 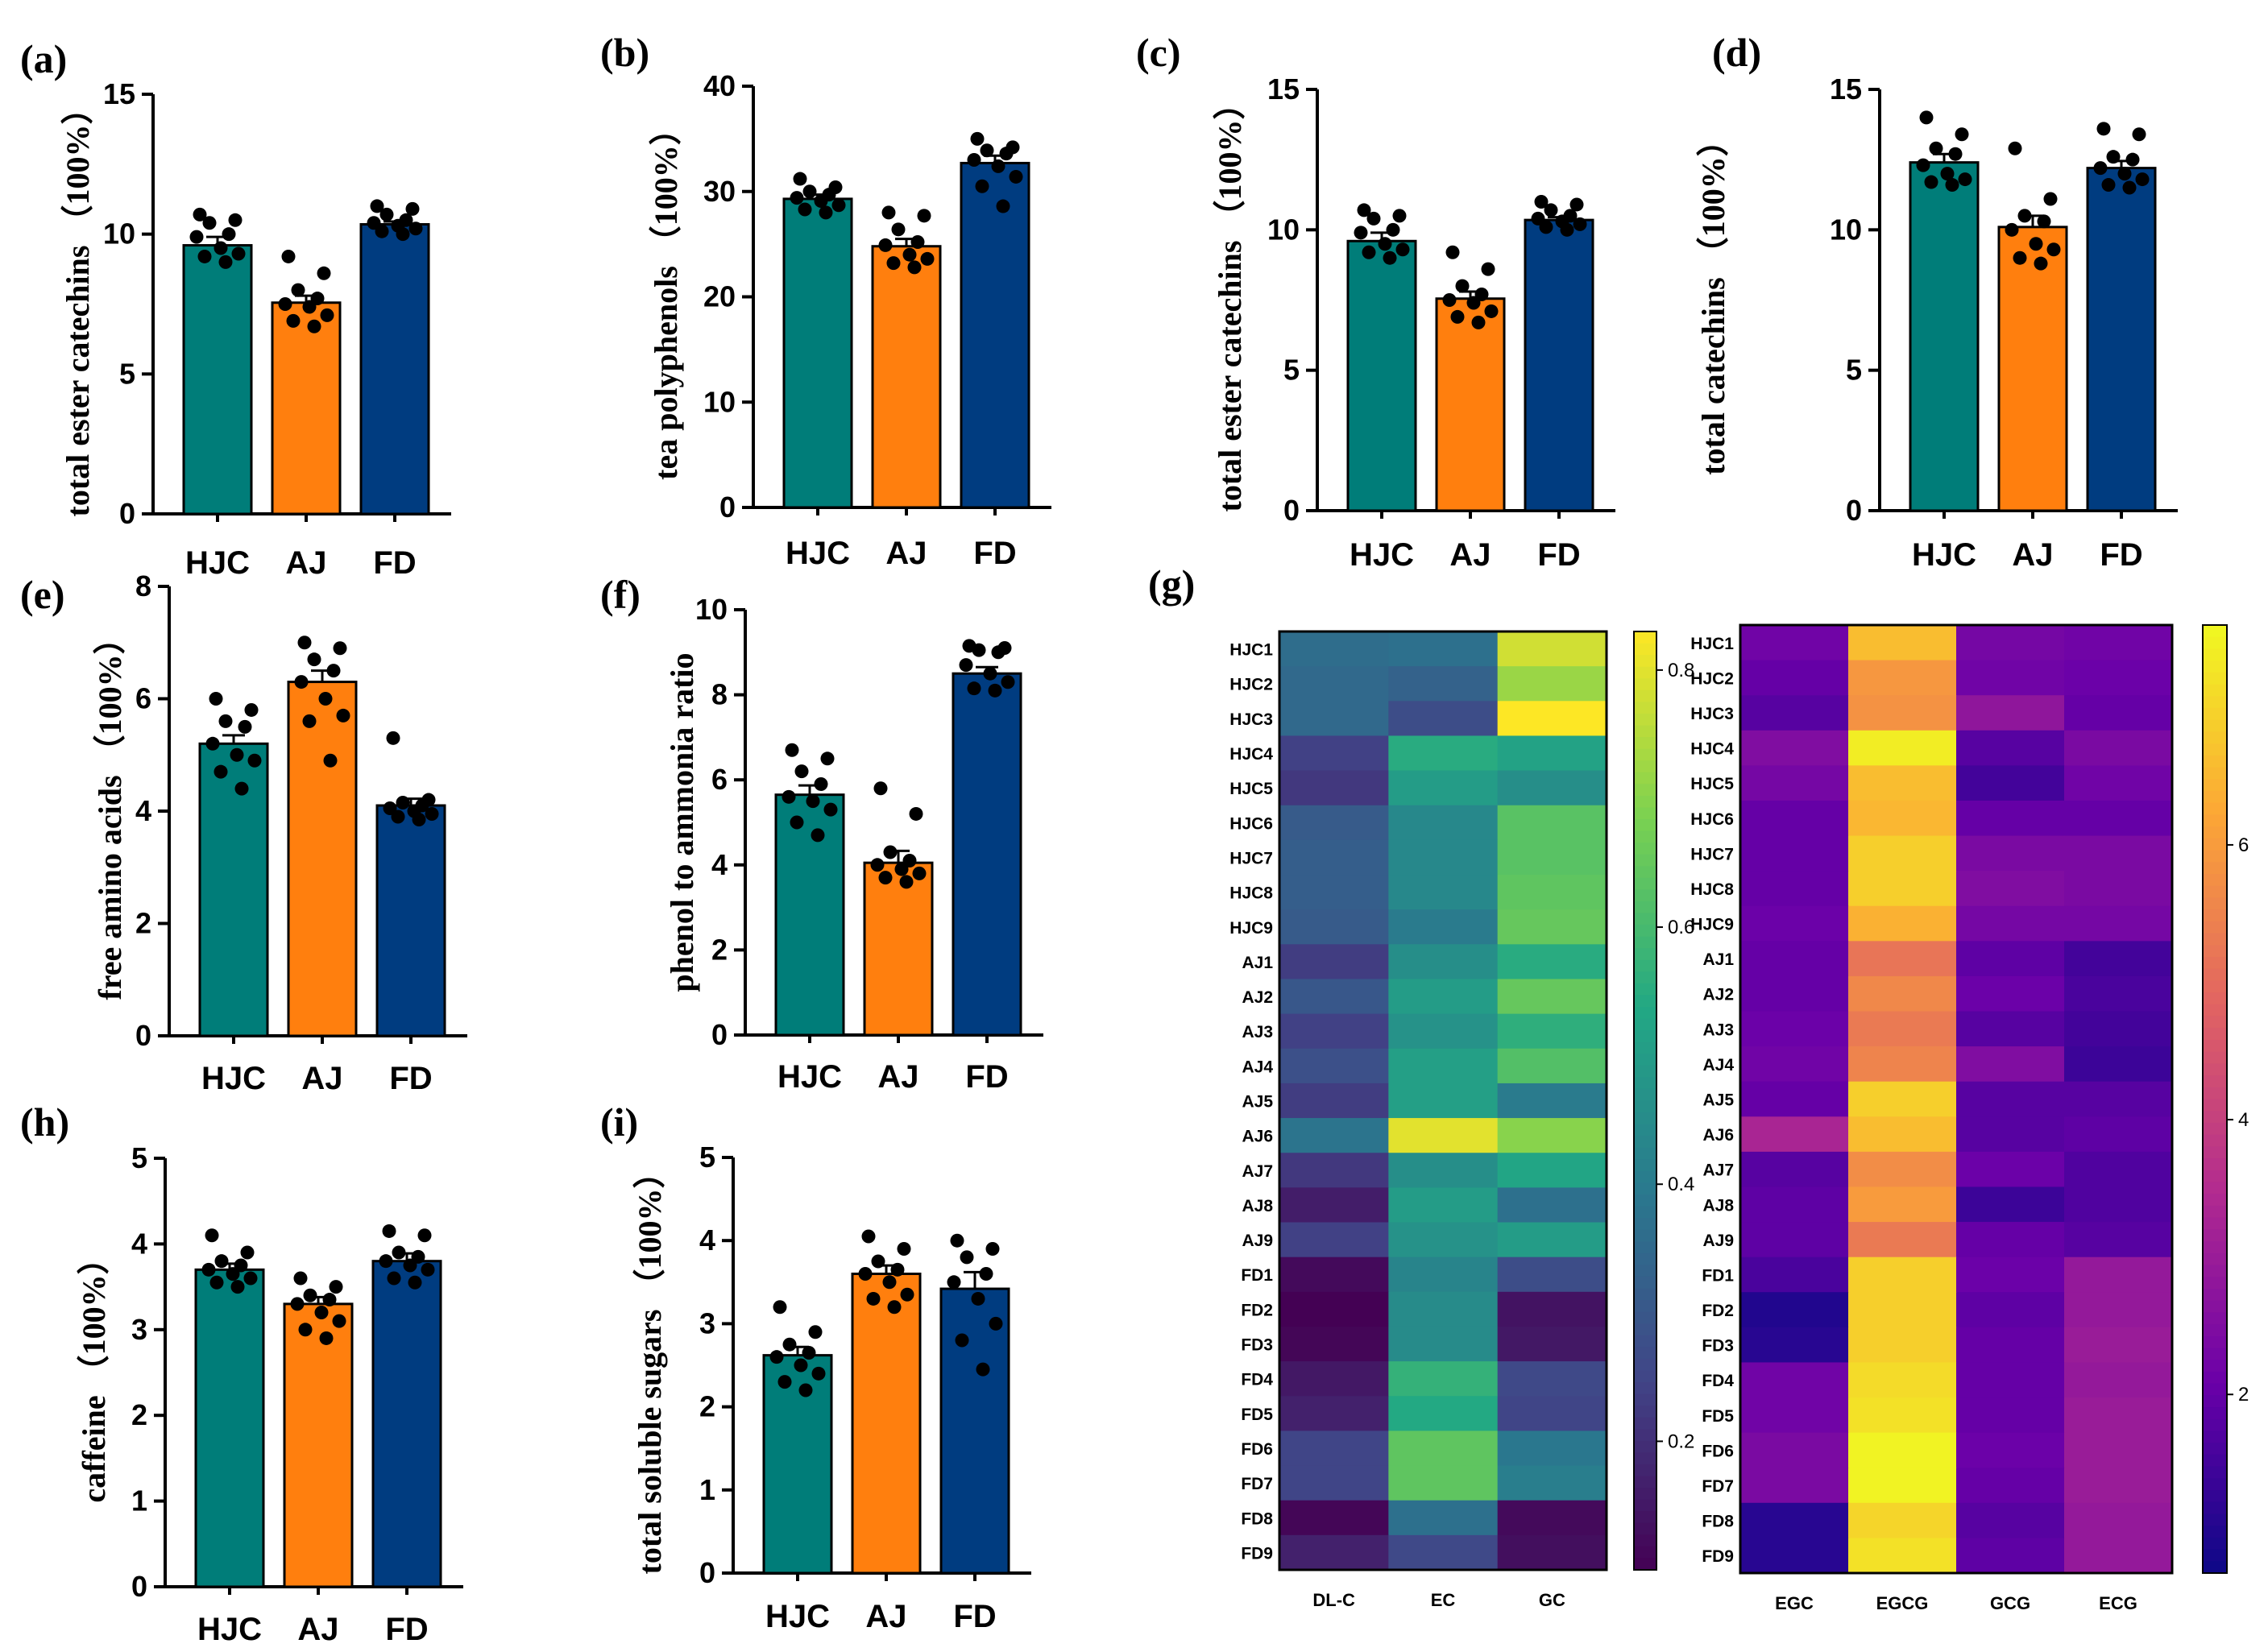 I want to click on row-label: AJ4, so click(x=1257, y=1067).